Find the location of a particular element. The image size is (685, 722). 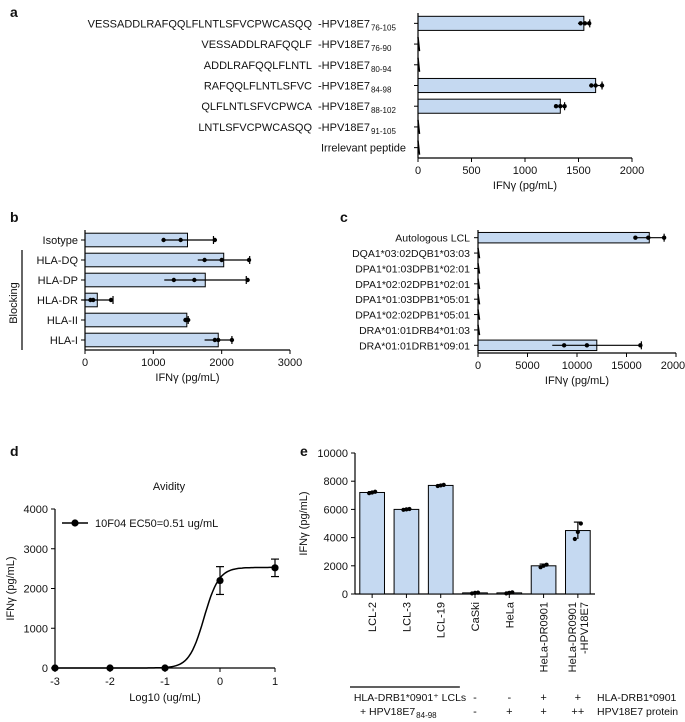

y-tick-label: 10000 is located at coordinates (332, 454).